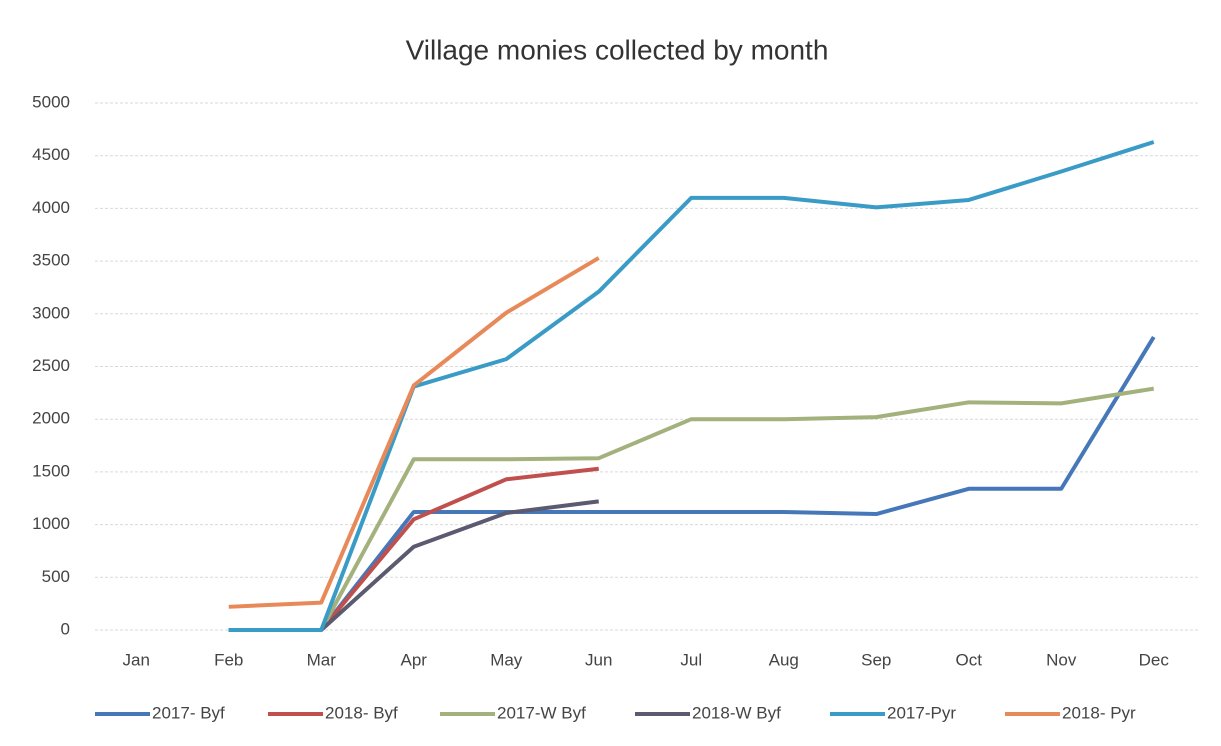  Describe the element at coordinates (784, 659) in the screenshot. I see `x-tick-label: Aug` at that location.